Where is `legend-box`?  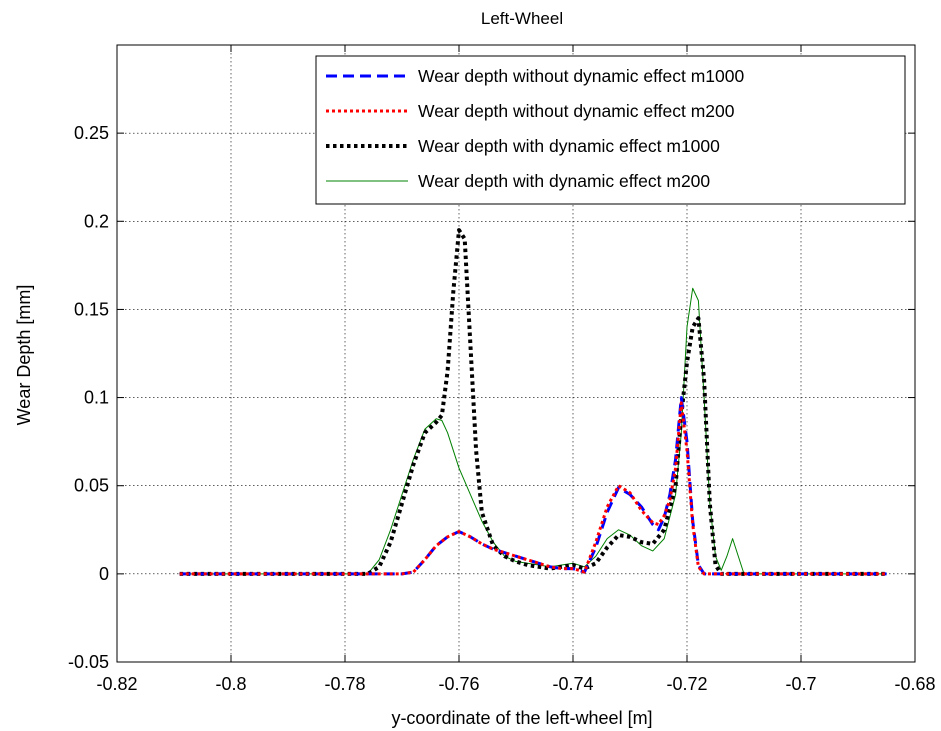 legend-box is located at coordinates (610, 130).